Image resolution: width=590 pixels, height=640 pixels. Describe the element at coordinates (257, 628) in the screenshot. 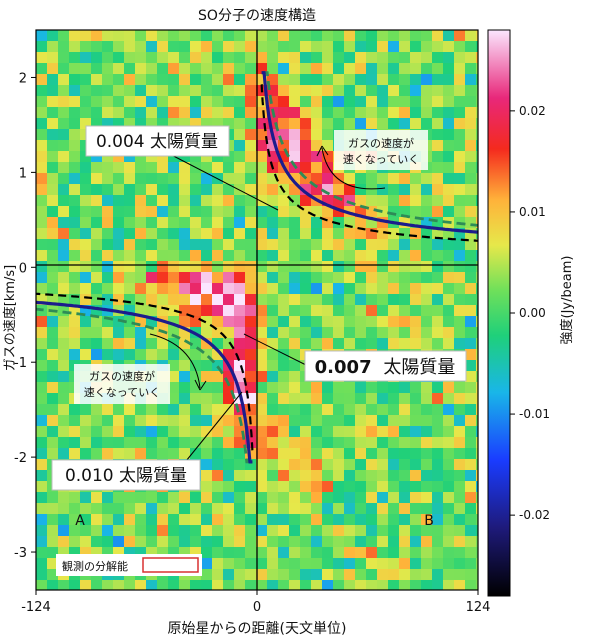

I see `x-axis-label: 原始星からの距離(天文単位)` at that location.